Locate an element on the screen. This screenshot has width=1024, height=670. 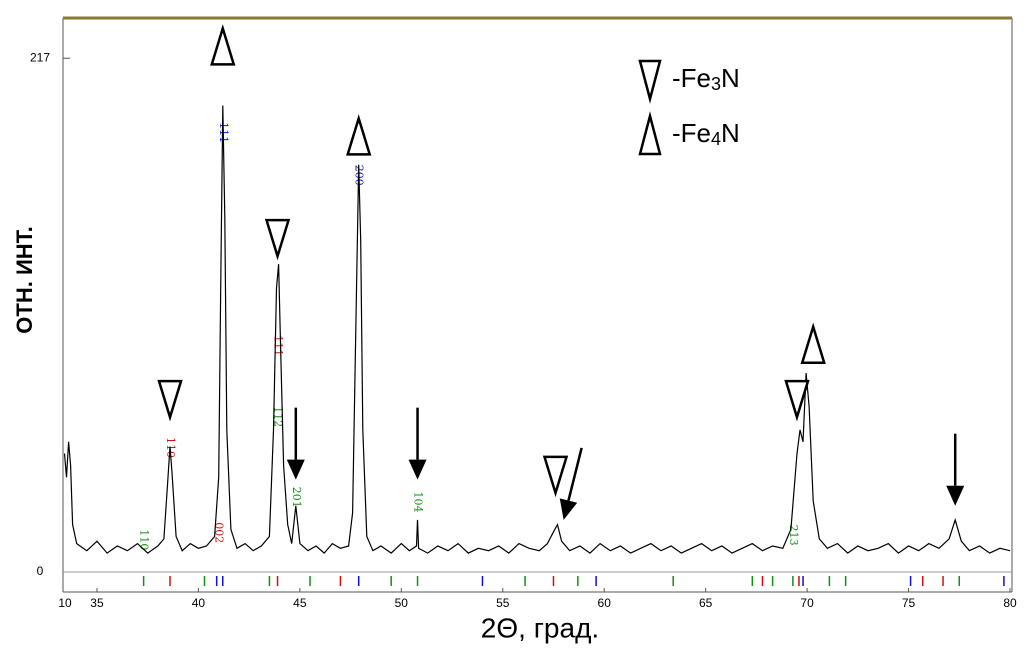
x-tick-label: 65 is located at coordinates (706, 603).